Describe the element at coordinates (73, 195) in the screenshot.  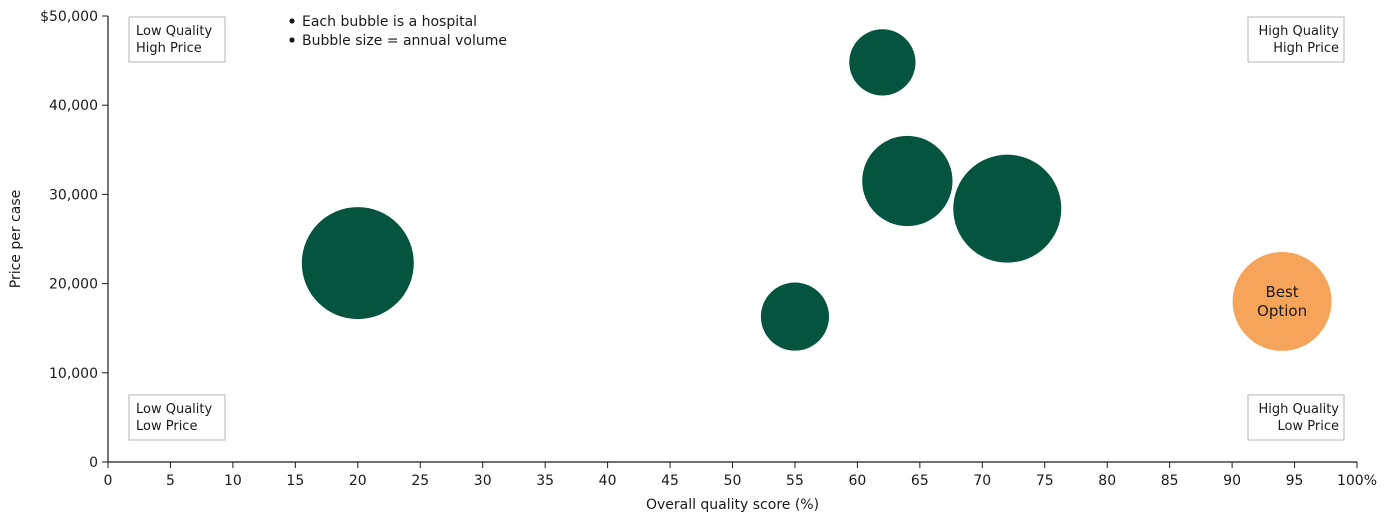
I see `y-tick-label: 30,000` at that location.